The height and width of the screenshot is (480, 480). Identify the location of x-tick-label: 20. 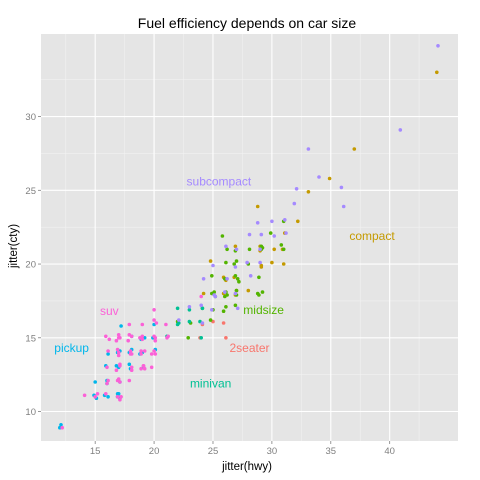
(154, 451).